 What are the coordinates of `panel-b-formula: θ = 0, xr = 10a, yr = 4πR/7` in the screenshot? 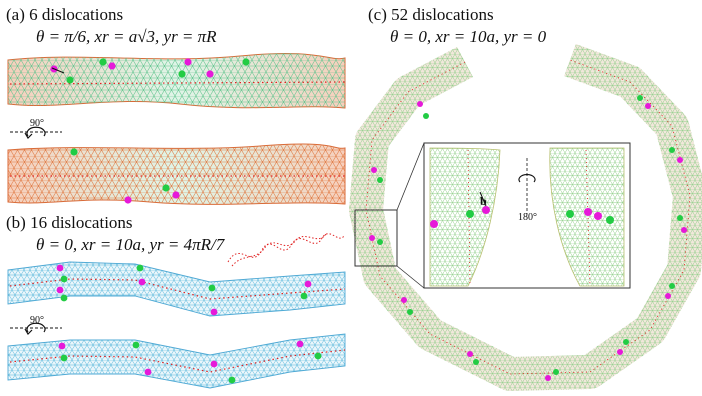 It's located at (130, 244).